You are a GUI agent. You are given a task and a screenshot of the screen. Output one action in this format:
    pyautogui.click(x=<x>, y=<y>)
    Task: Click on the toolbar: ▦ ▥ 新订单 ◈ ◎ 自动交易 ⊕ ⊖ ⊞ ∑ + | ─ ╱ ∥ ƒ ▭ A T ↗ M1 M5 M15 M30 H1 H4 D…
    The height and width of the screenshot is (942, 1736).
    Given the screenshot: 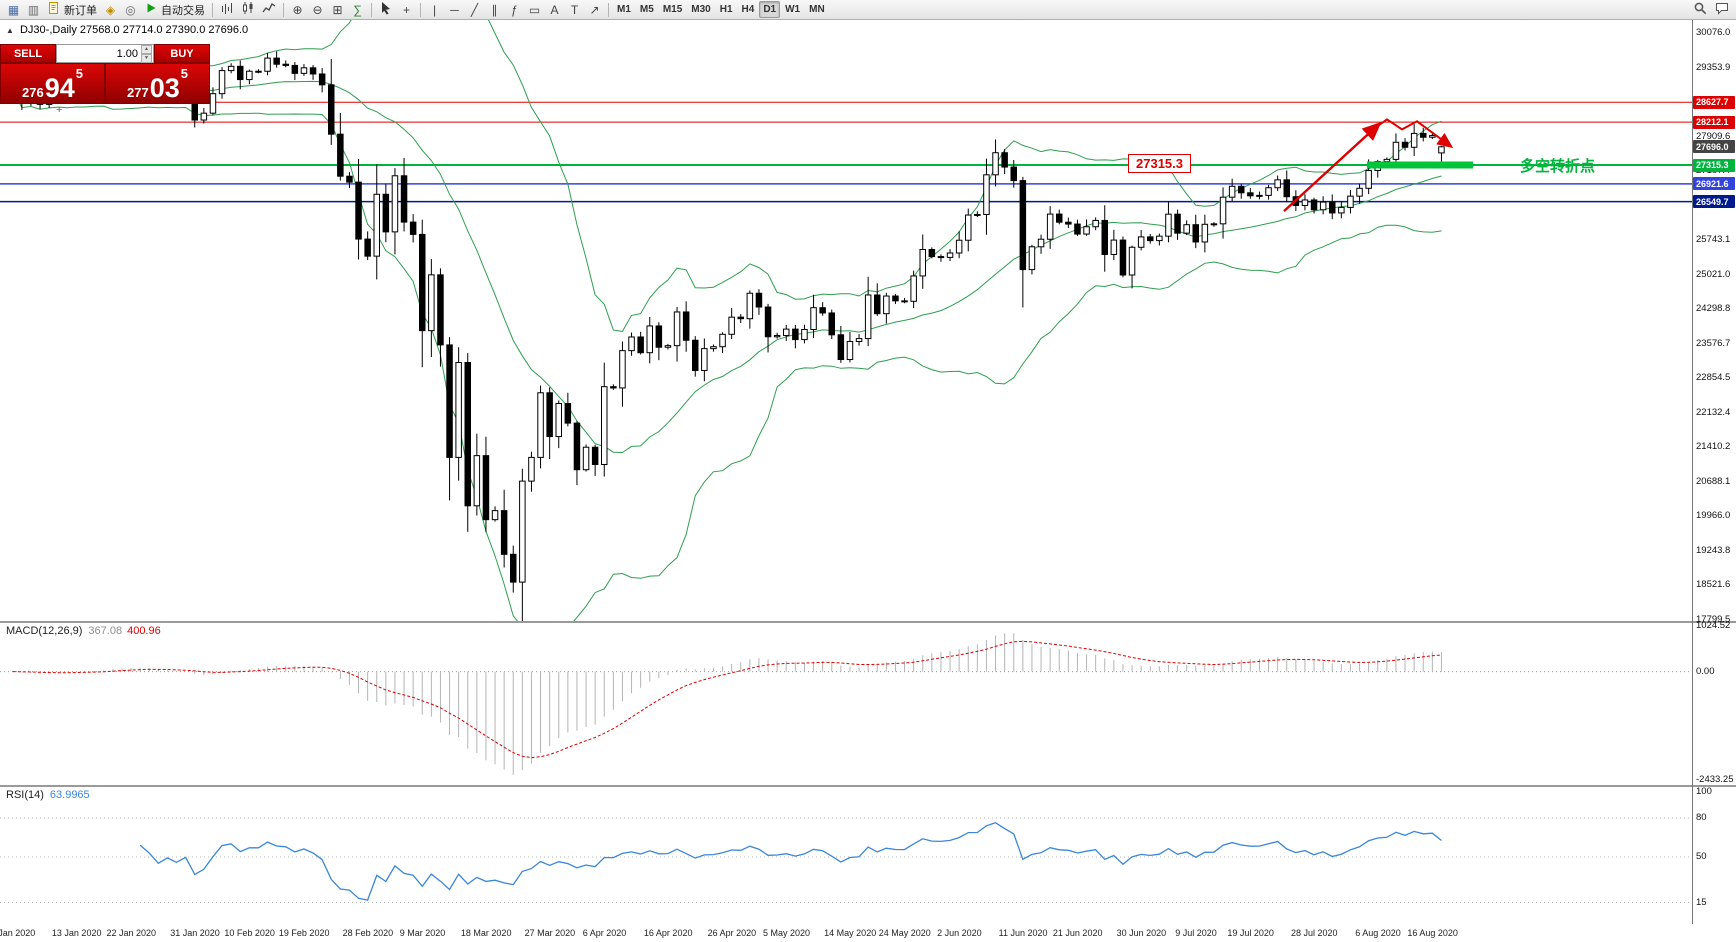 What is the action you would take?
    pyautogui.click(x=868, y=10)
    